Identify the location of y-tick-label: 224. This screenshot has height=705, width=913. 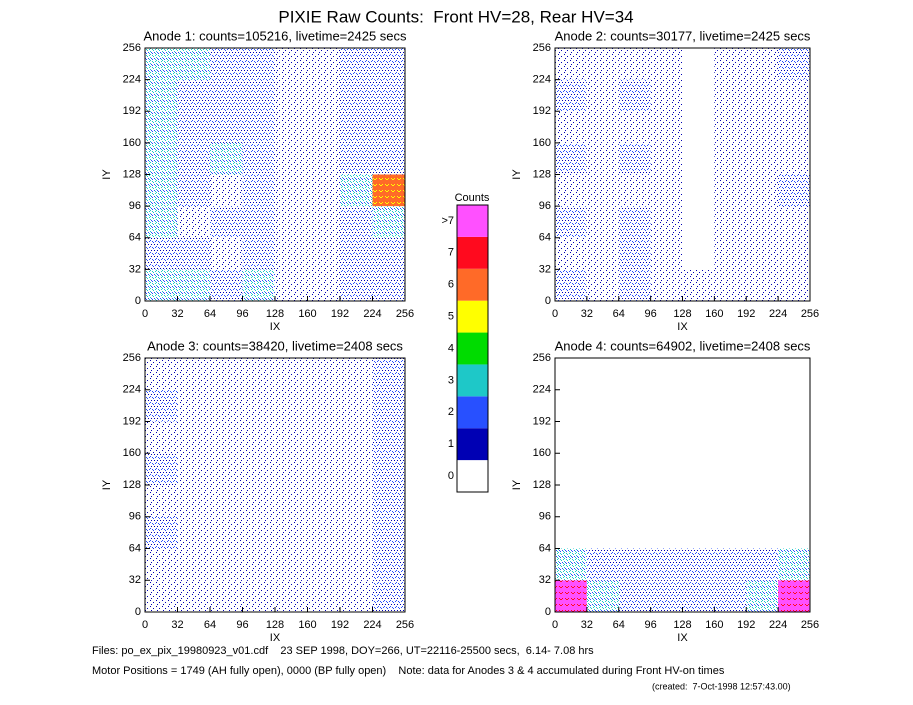
(132, 80).